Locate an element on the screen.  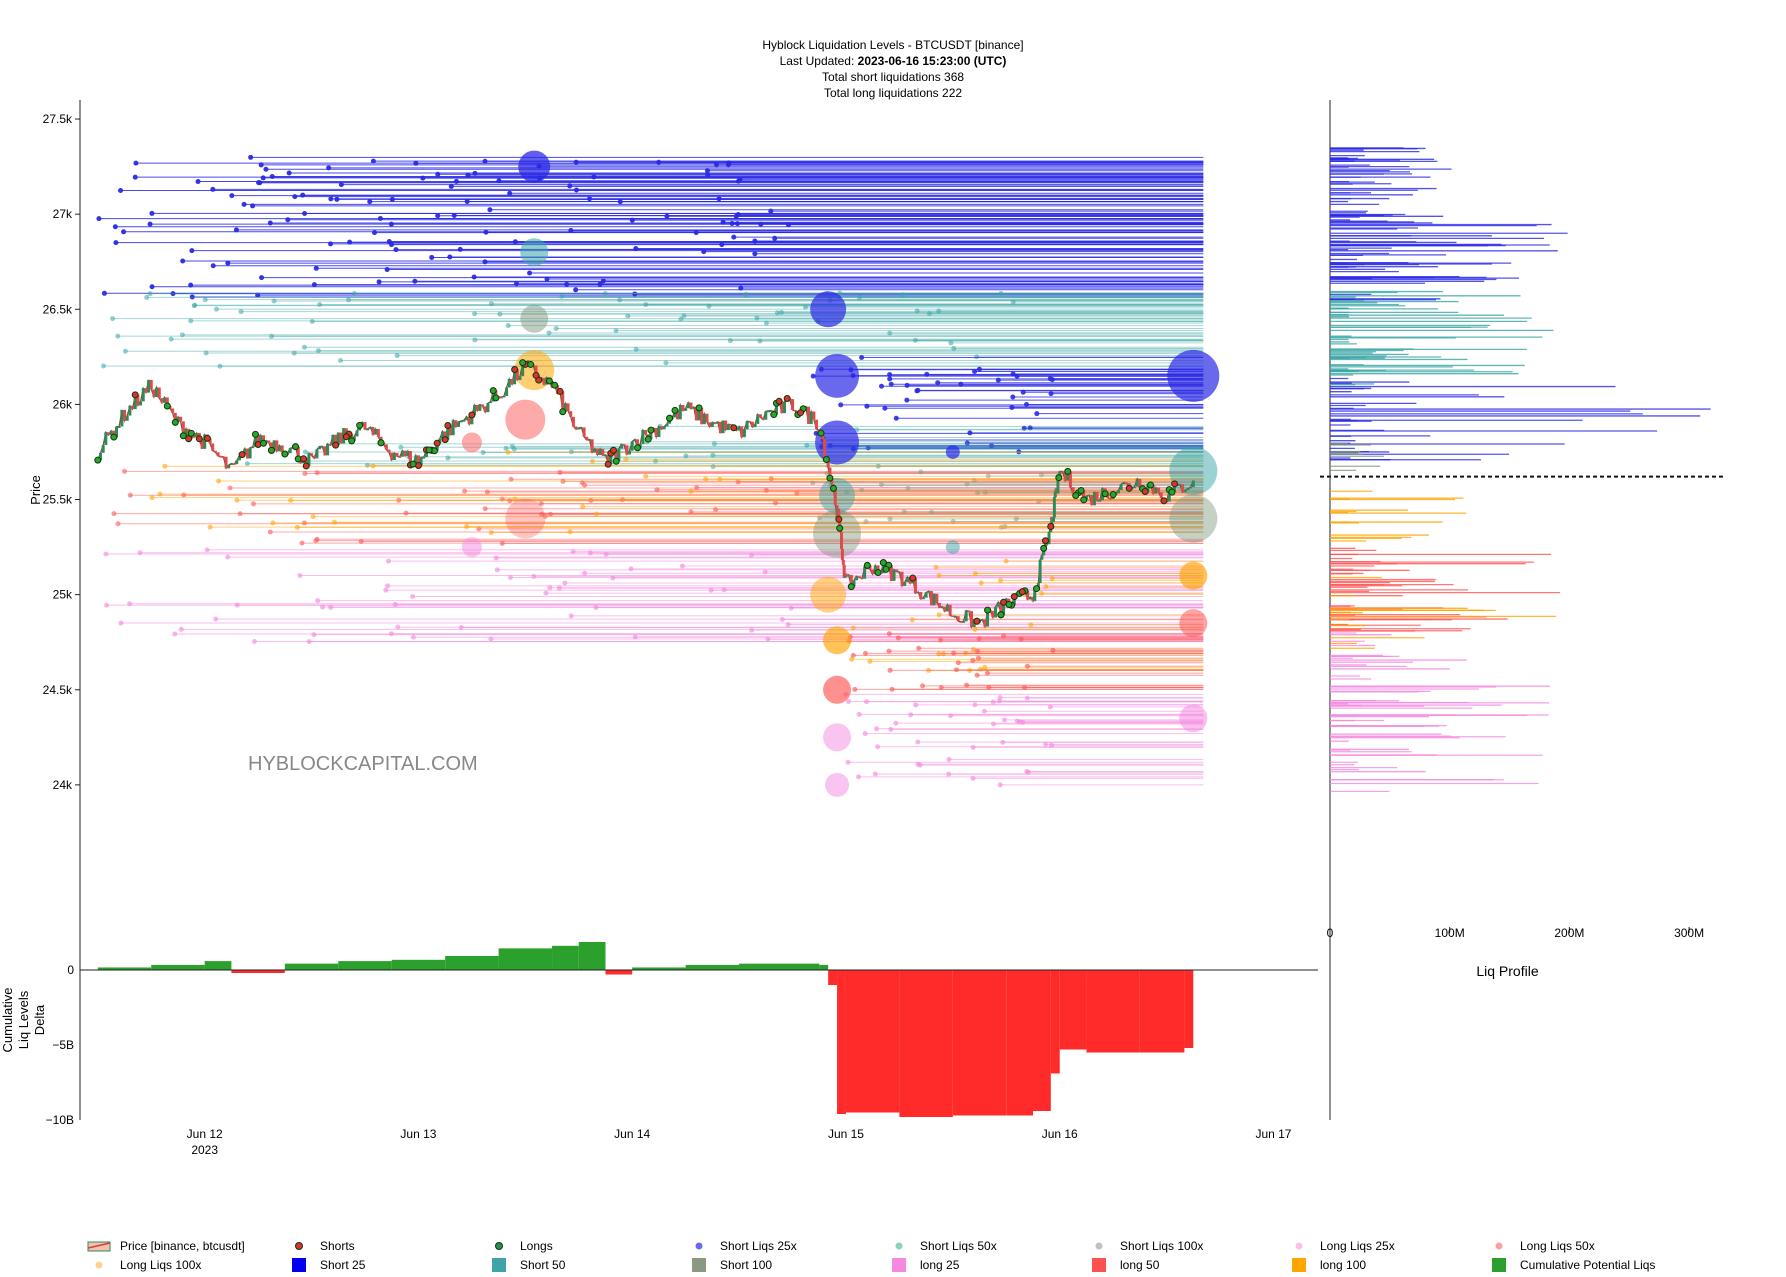
cum-axis-title: Liq Levels is located at coordinates (23, 1019).